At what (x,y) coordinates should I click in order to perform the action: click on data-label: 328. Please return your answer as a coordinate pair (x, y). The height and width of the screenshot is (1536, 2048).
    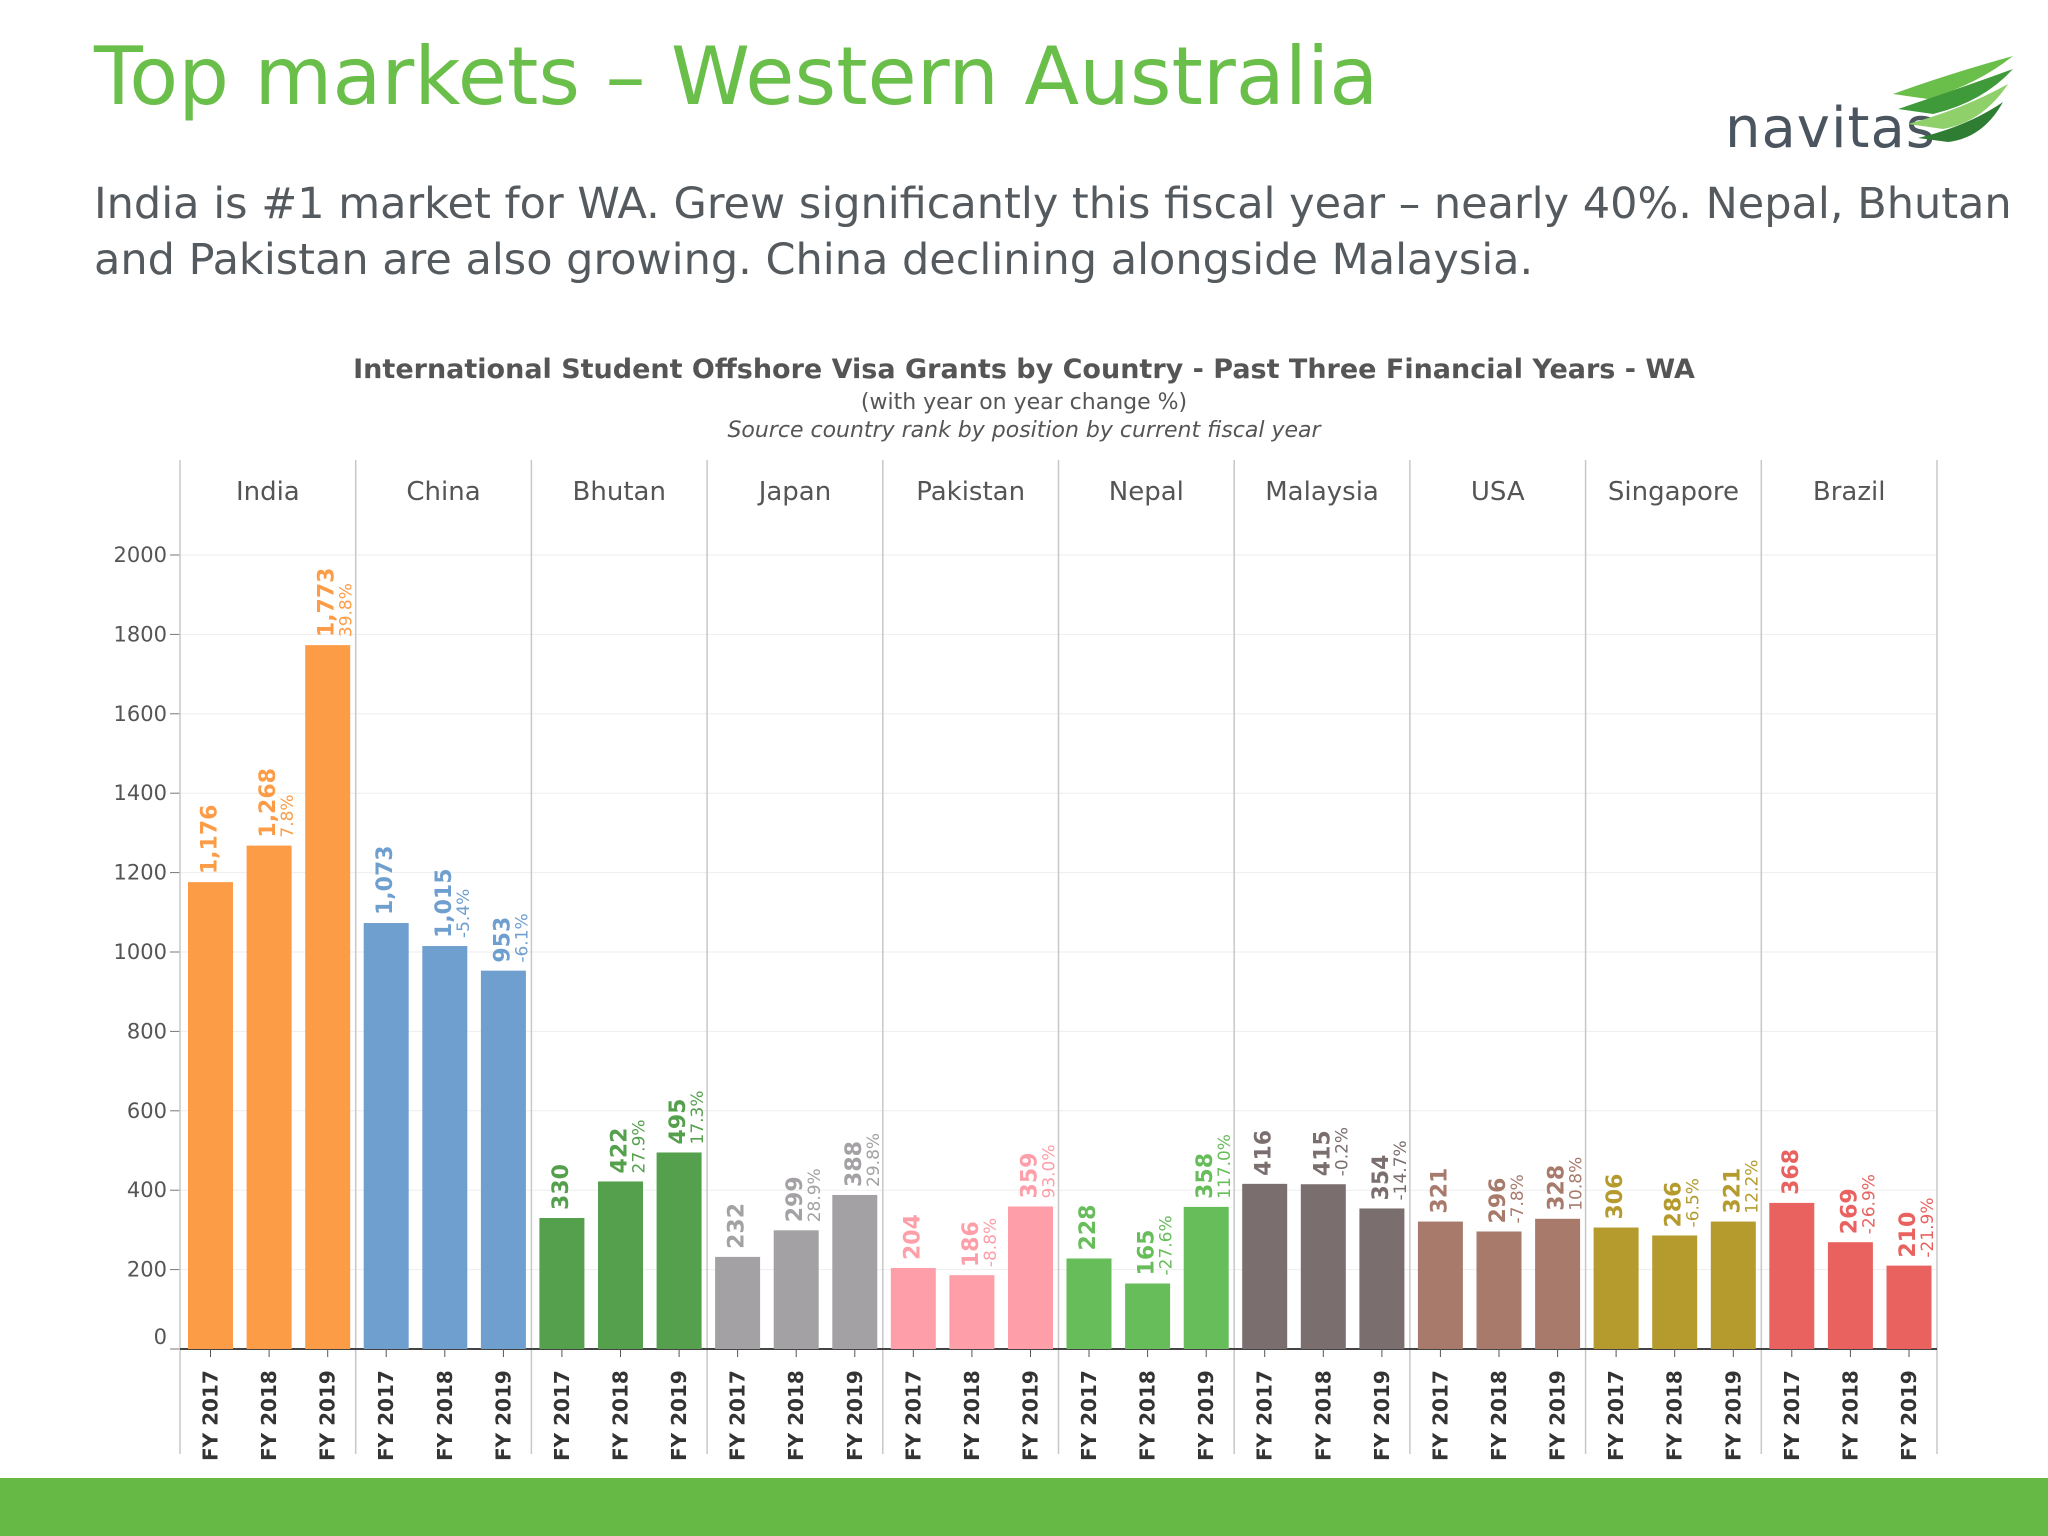
    Looking at the image, I should click on (1557, 1188).